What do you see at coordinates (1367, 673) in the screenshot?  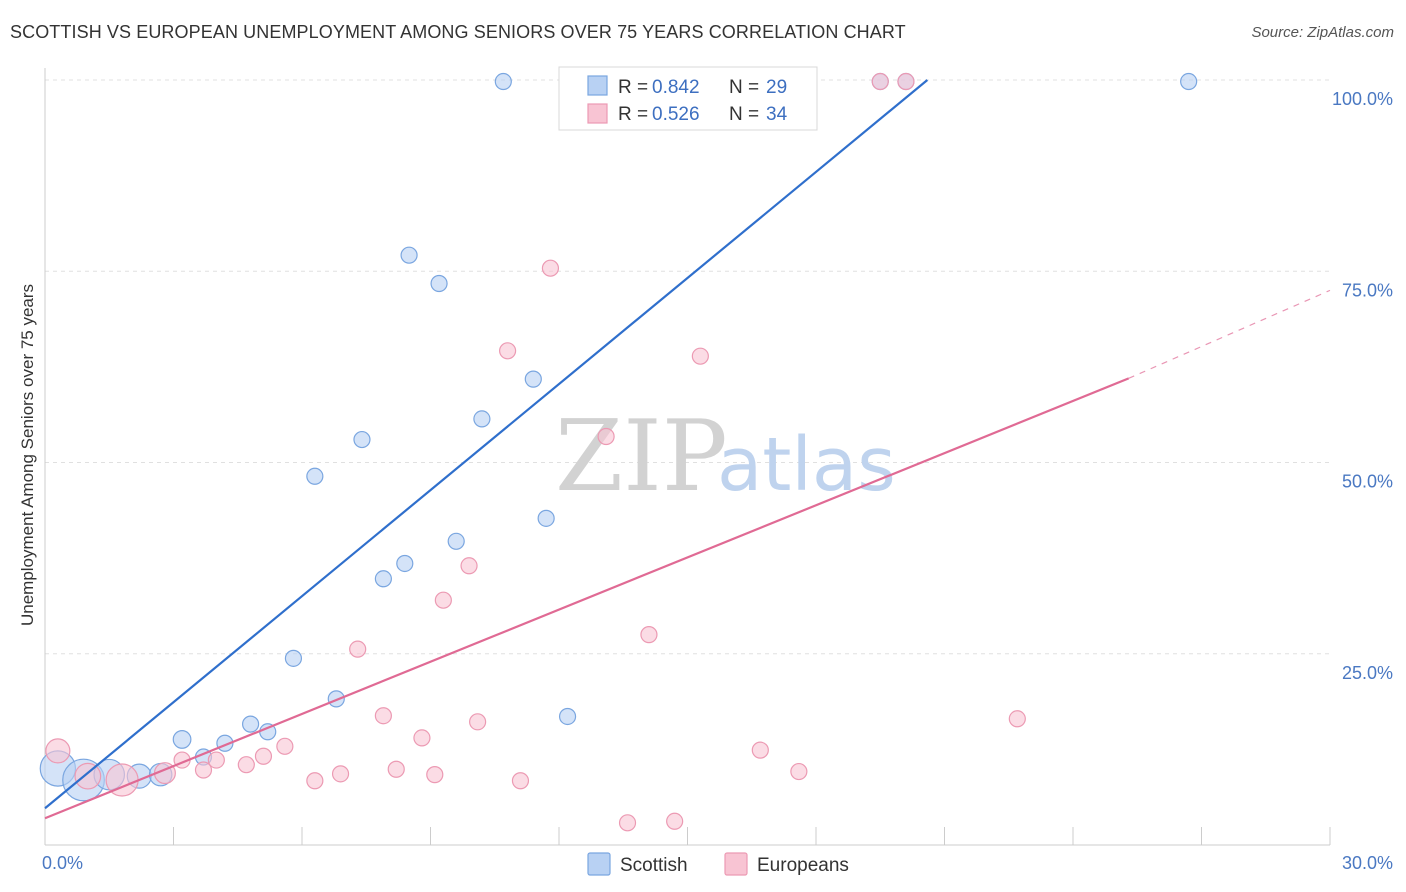 I see `y-tick-label-0: 25.0%` at bounding box center [1367, 673].